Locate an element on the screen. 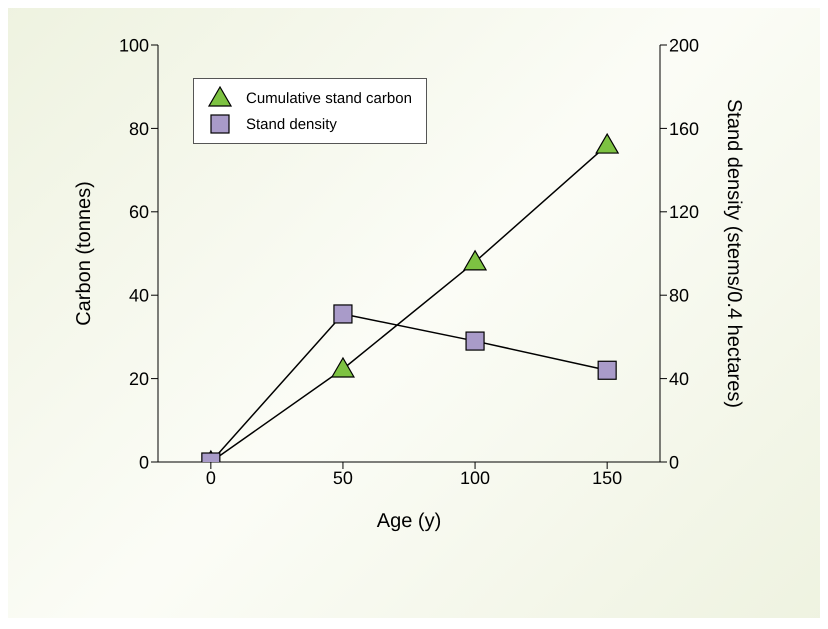  y-axis-title: Carbon (tonnes) is located at coordinates (84, 253).